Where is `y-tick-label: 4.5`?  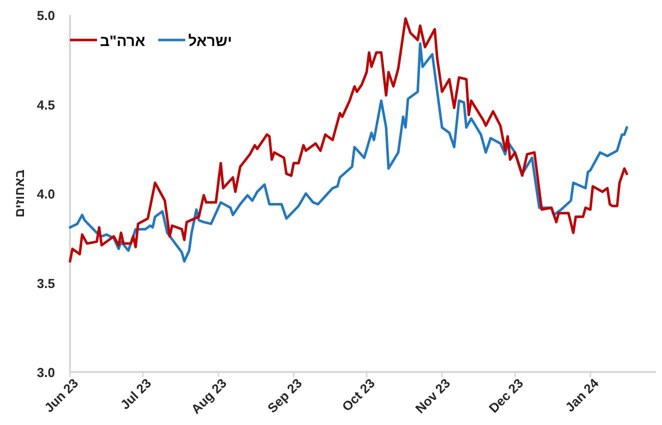 y-tick-label: 4.5 is located at coordinates (45, 104).